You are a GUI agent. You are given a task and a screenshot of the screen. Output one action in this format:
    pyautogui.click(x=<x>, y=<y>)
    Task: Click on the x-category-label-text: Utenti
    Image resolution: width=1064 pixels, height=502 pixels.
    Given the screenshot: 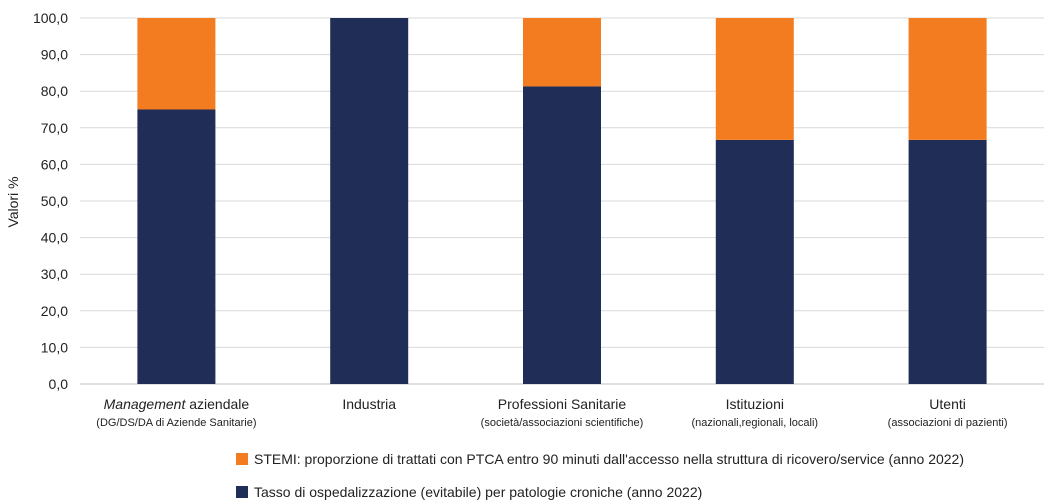 What is the action you would take?
    pyautogui.click(x=947, y=404)
    